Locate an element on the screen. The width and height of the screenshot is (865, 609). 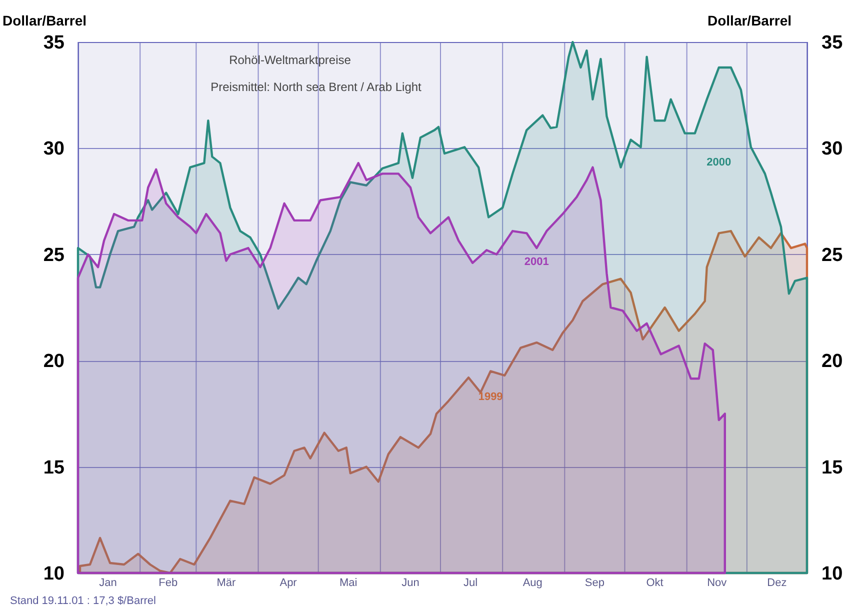
series-label: 1999 is located at coordinates (490, 397).